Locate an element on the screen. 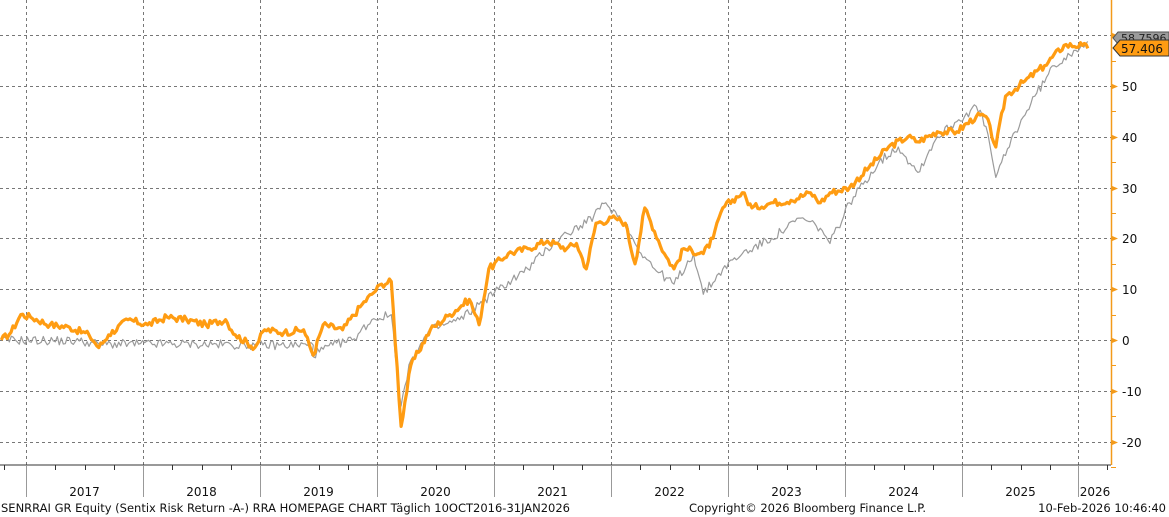 The width and height of the screenshot is (1169, 517). x-tick-label: 2021 is located at coordinates (552, 492).